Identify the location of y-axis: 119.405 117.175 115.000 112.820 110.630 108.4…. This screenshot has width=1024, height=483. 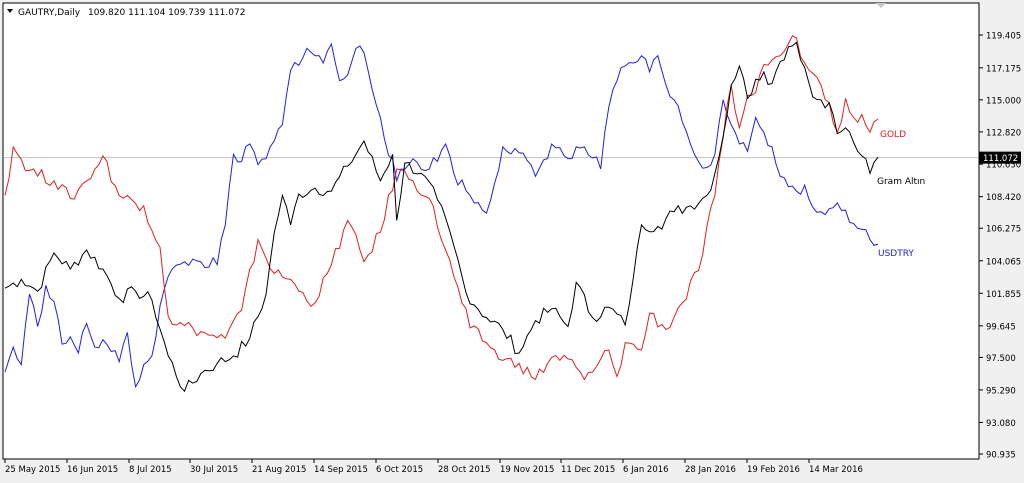
(1000, 246).